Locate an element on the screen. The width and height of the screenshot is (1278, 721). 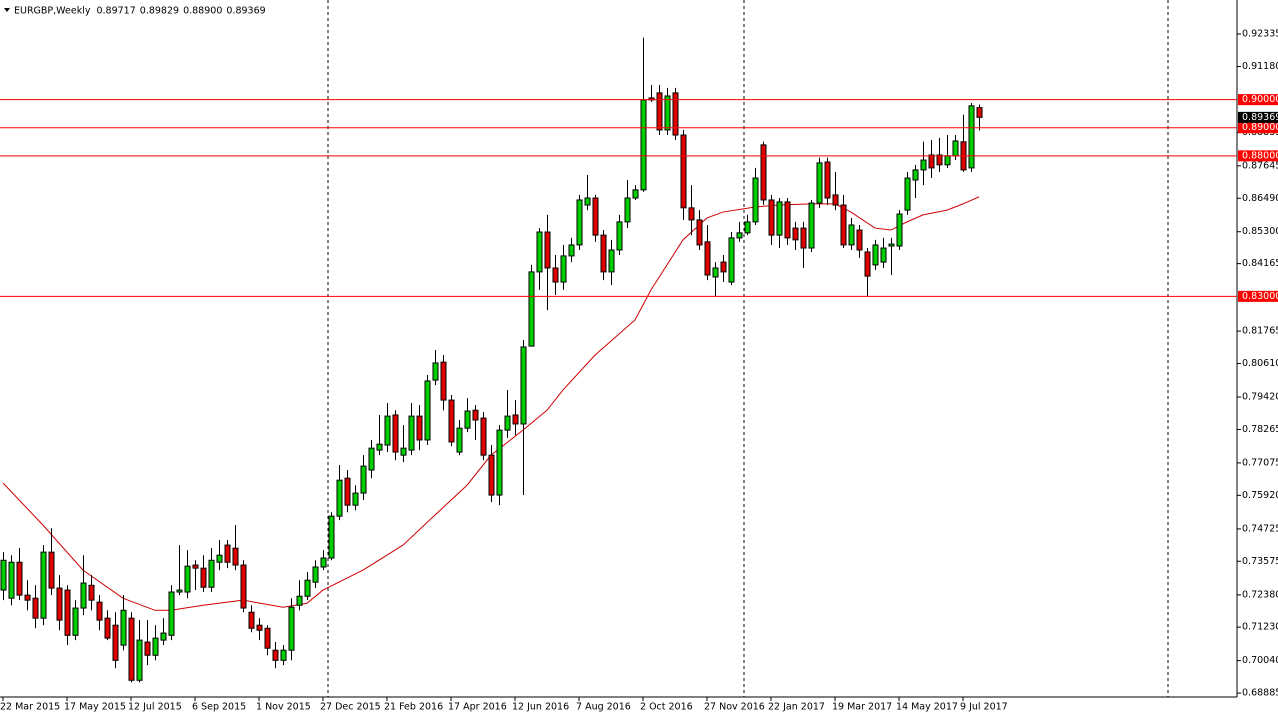
x-tick-label: 12 Jun 2016 is located at coordinates (540, 707).